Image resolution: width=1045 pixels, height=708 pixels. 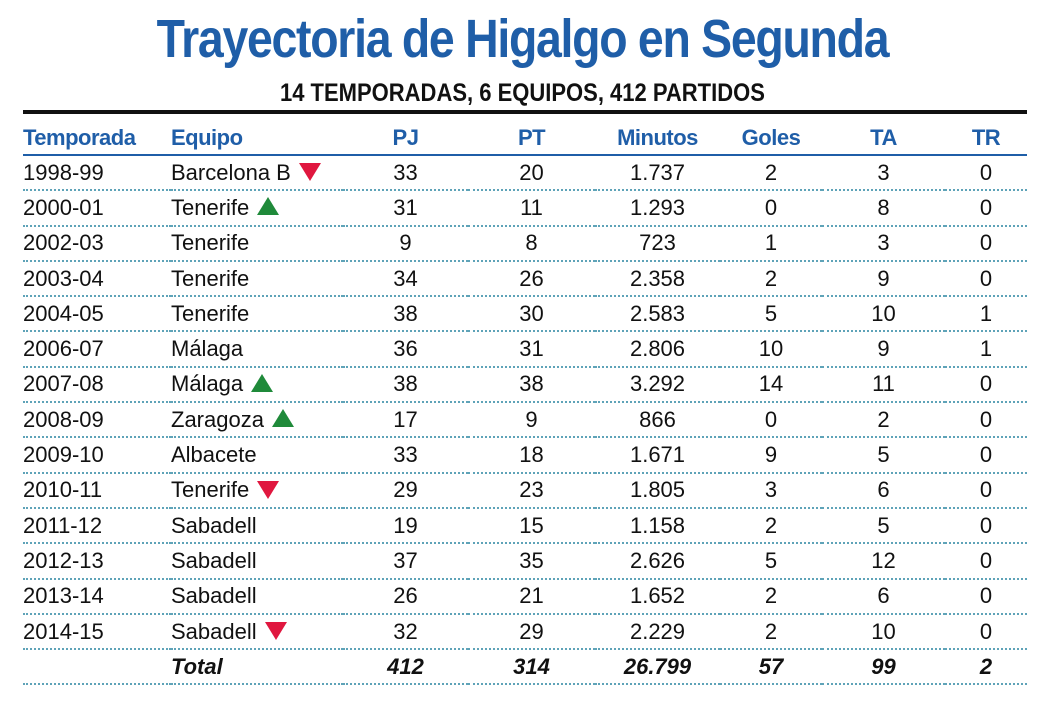 I want to click on cell-temporada: 2006-07, so click(x=97, y=349).